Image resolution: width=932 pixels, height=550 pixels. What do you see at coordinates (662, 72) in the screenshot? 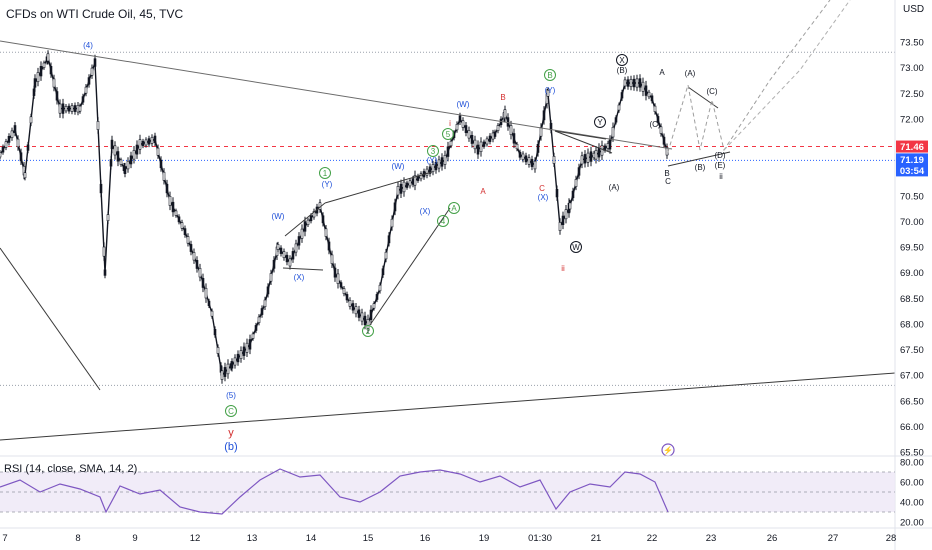
I see `wave-label: A` at bounding box center [662, 72].